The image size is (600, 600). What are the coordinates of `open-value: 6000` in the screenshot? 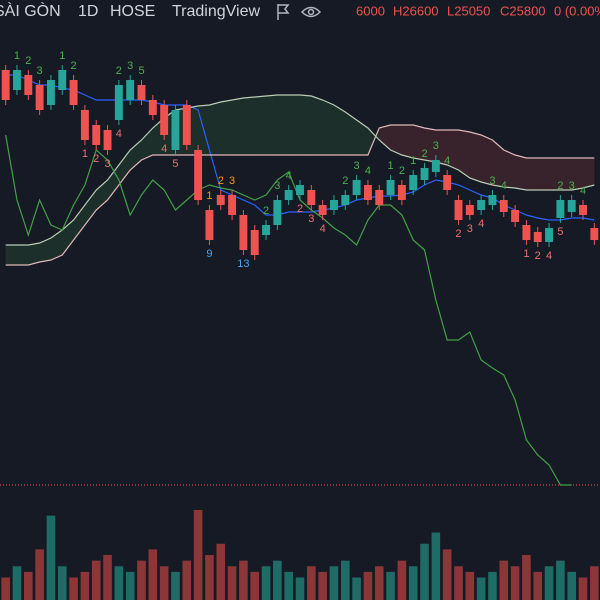 It's located at (370, 10).